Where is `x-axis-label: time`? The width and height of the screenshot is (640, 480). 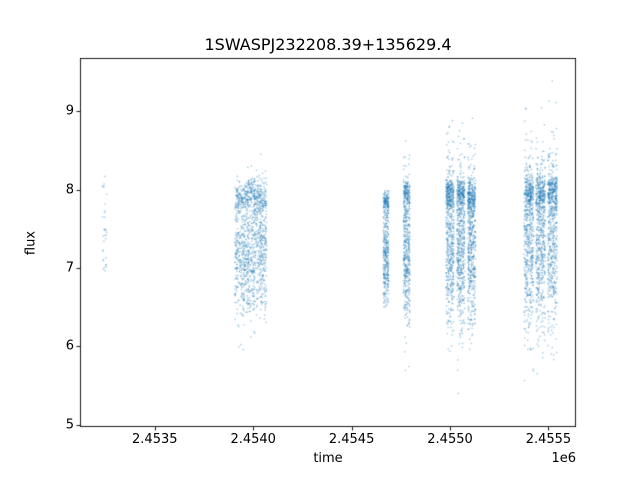
x-axis-label: time is located at coordinates (328, 458).